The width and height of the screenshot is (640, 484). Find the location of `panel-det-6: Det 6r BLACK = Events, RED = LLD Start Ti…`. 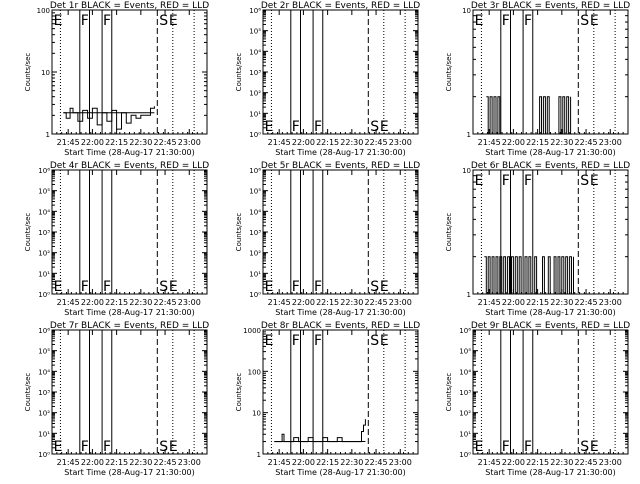

panel-det-6: Det 6r BLACK = Events, RED = LLD Start Ti… is located at coordinates (537, 239).